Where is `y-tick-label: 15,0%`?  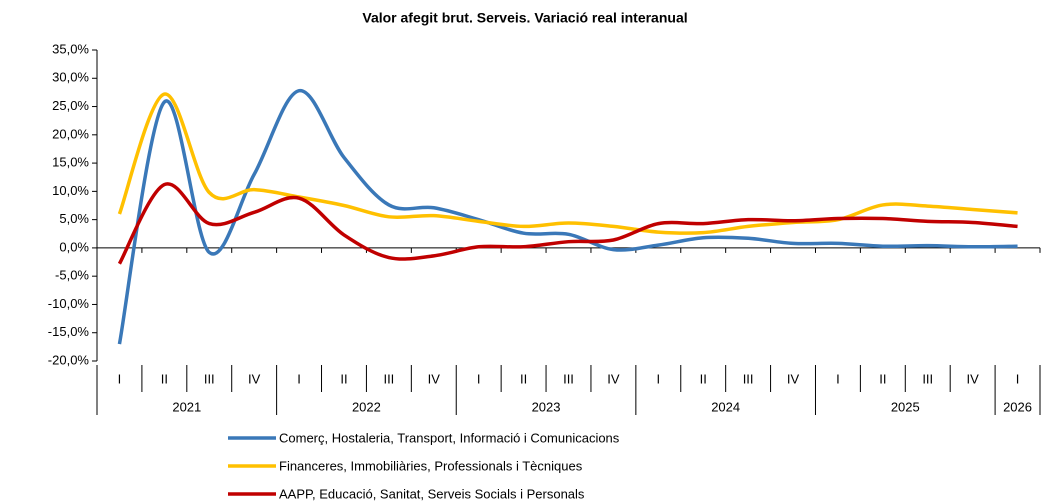
y-tick-label: 15,0% is located at coordinates (70, 162).